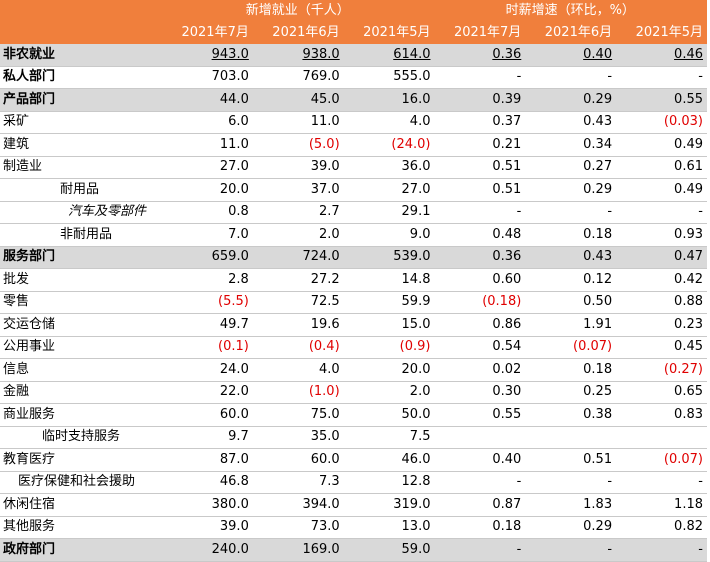 This screenshot has width=710, height=562. I want to click on header-month: 2021年7月, so click(207, 33).